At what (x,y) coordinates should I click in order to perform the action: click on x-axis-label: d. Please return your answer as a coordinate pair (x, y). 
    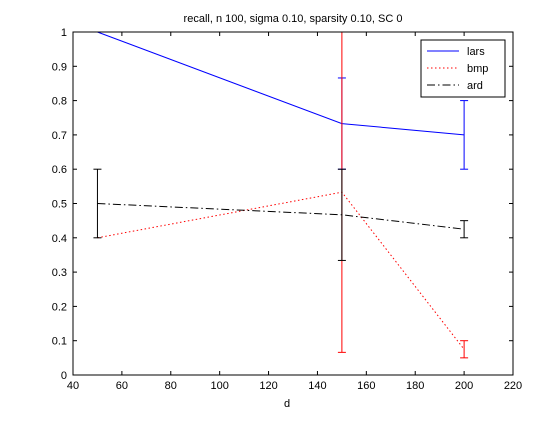
    Looking at the image, I should click on (287, 404).